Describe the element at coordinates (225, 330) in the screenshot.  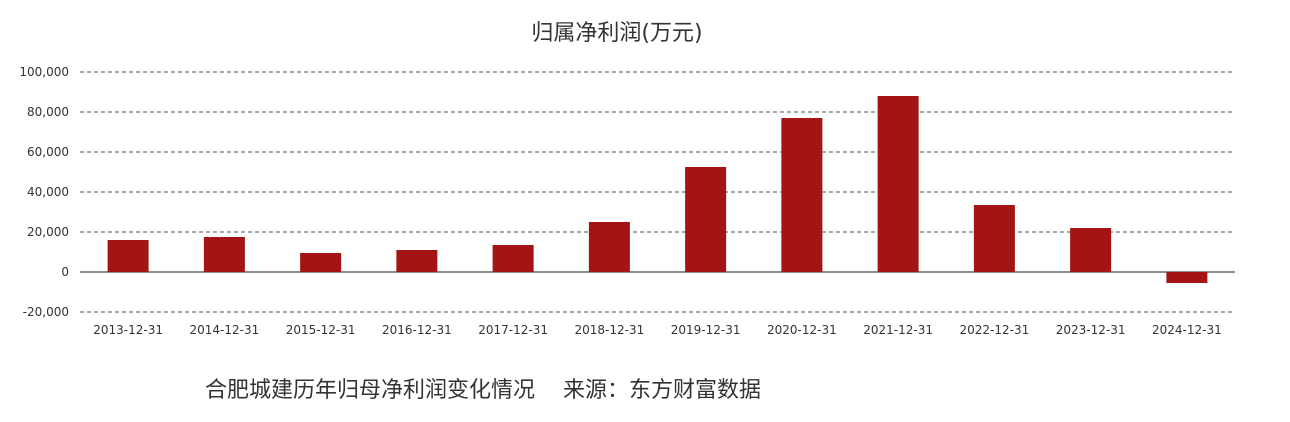
I see `x-tick-label: 2014-12-31` at that location.